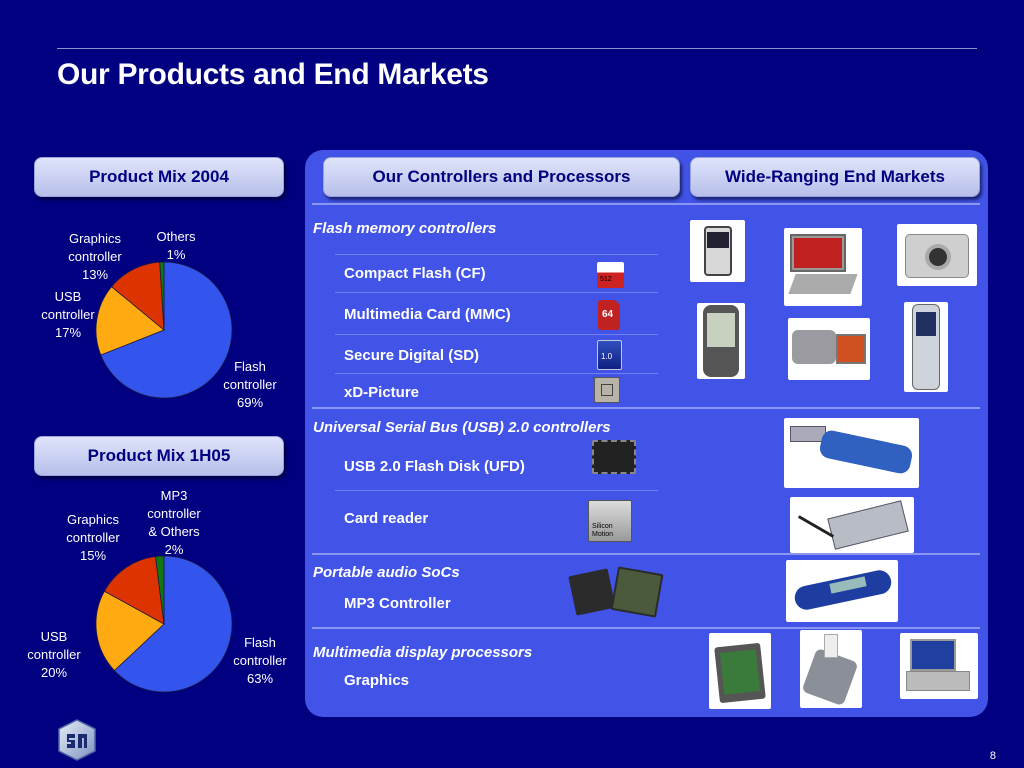 The height and width of the screenshot is (768, 1024). I want to click on pie-1h05-label-mp3: MP3 controller & Others 2%, so click(174, 522).